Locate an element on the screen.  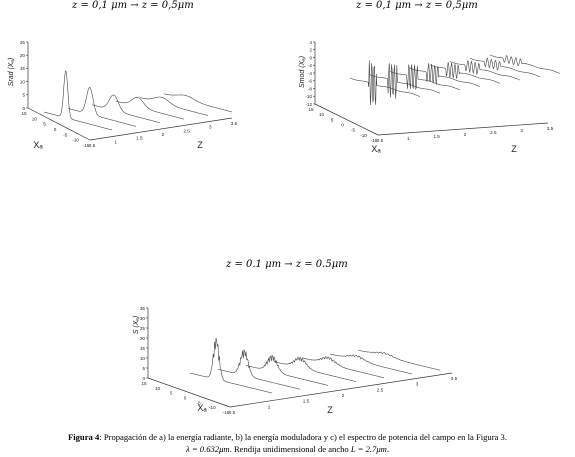
caption-end: . is located at coordinates (388, 449).